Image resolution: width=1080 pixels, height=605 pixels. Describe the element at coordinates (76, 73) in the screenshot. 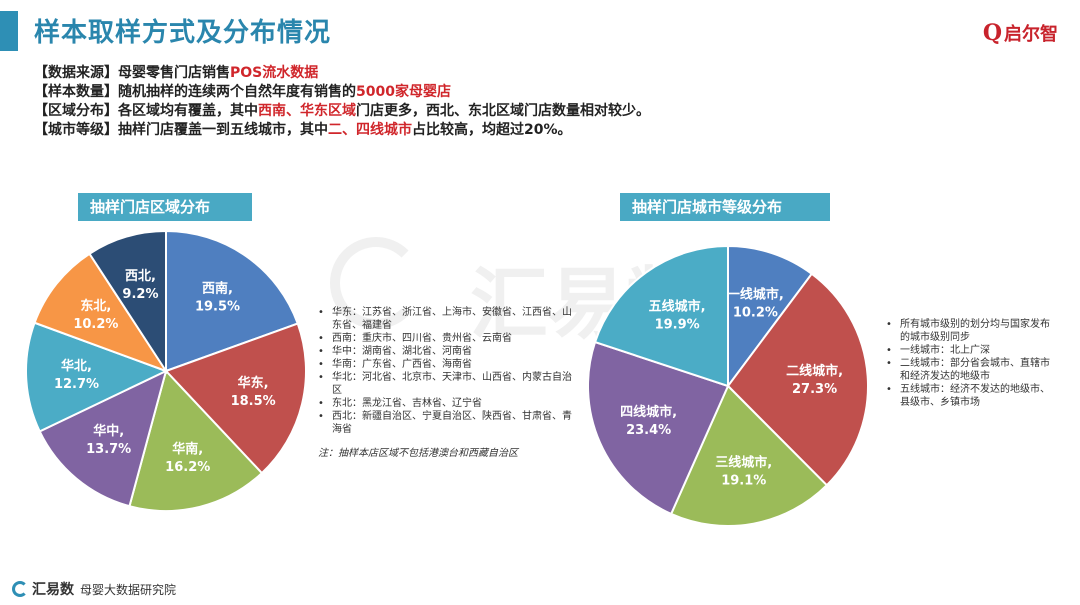

I see `info-label: 【数据来源】` at that location.